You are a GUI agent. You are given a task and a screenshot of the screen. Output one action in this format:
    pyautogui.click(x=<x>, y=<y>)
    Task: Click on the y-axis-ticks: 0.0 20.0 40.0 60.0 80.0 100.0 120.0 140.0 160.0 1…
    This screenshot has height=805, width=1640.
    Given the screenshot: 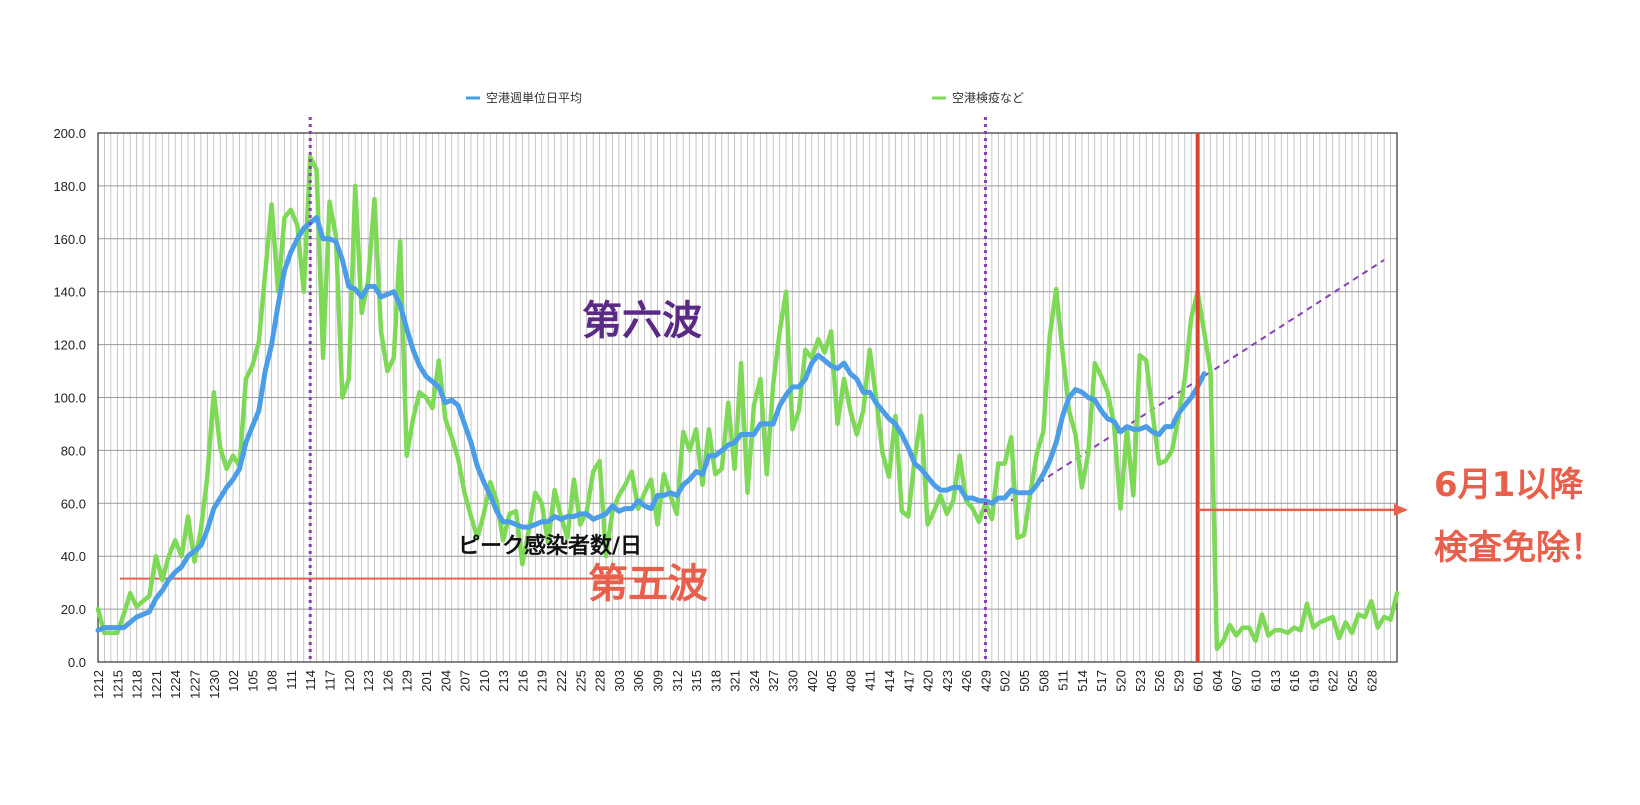 What is the action you would take?
    pyautogui.click(x=69, y=398)
    